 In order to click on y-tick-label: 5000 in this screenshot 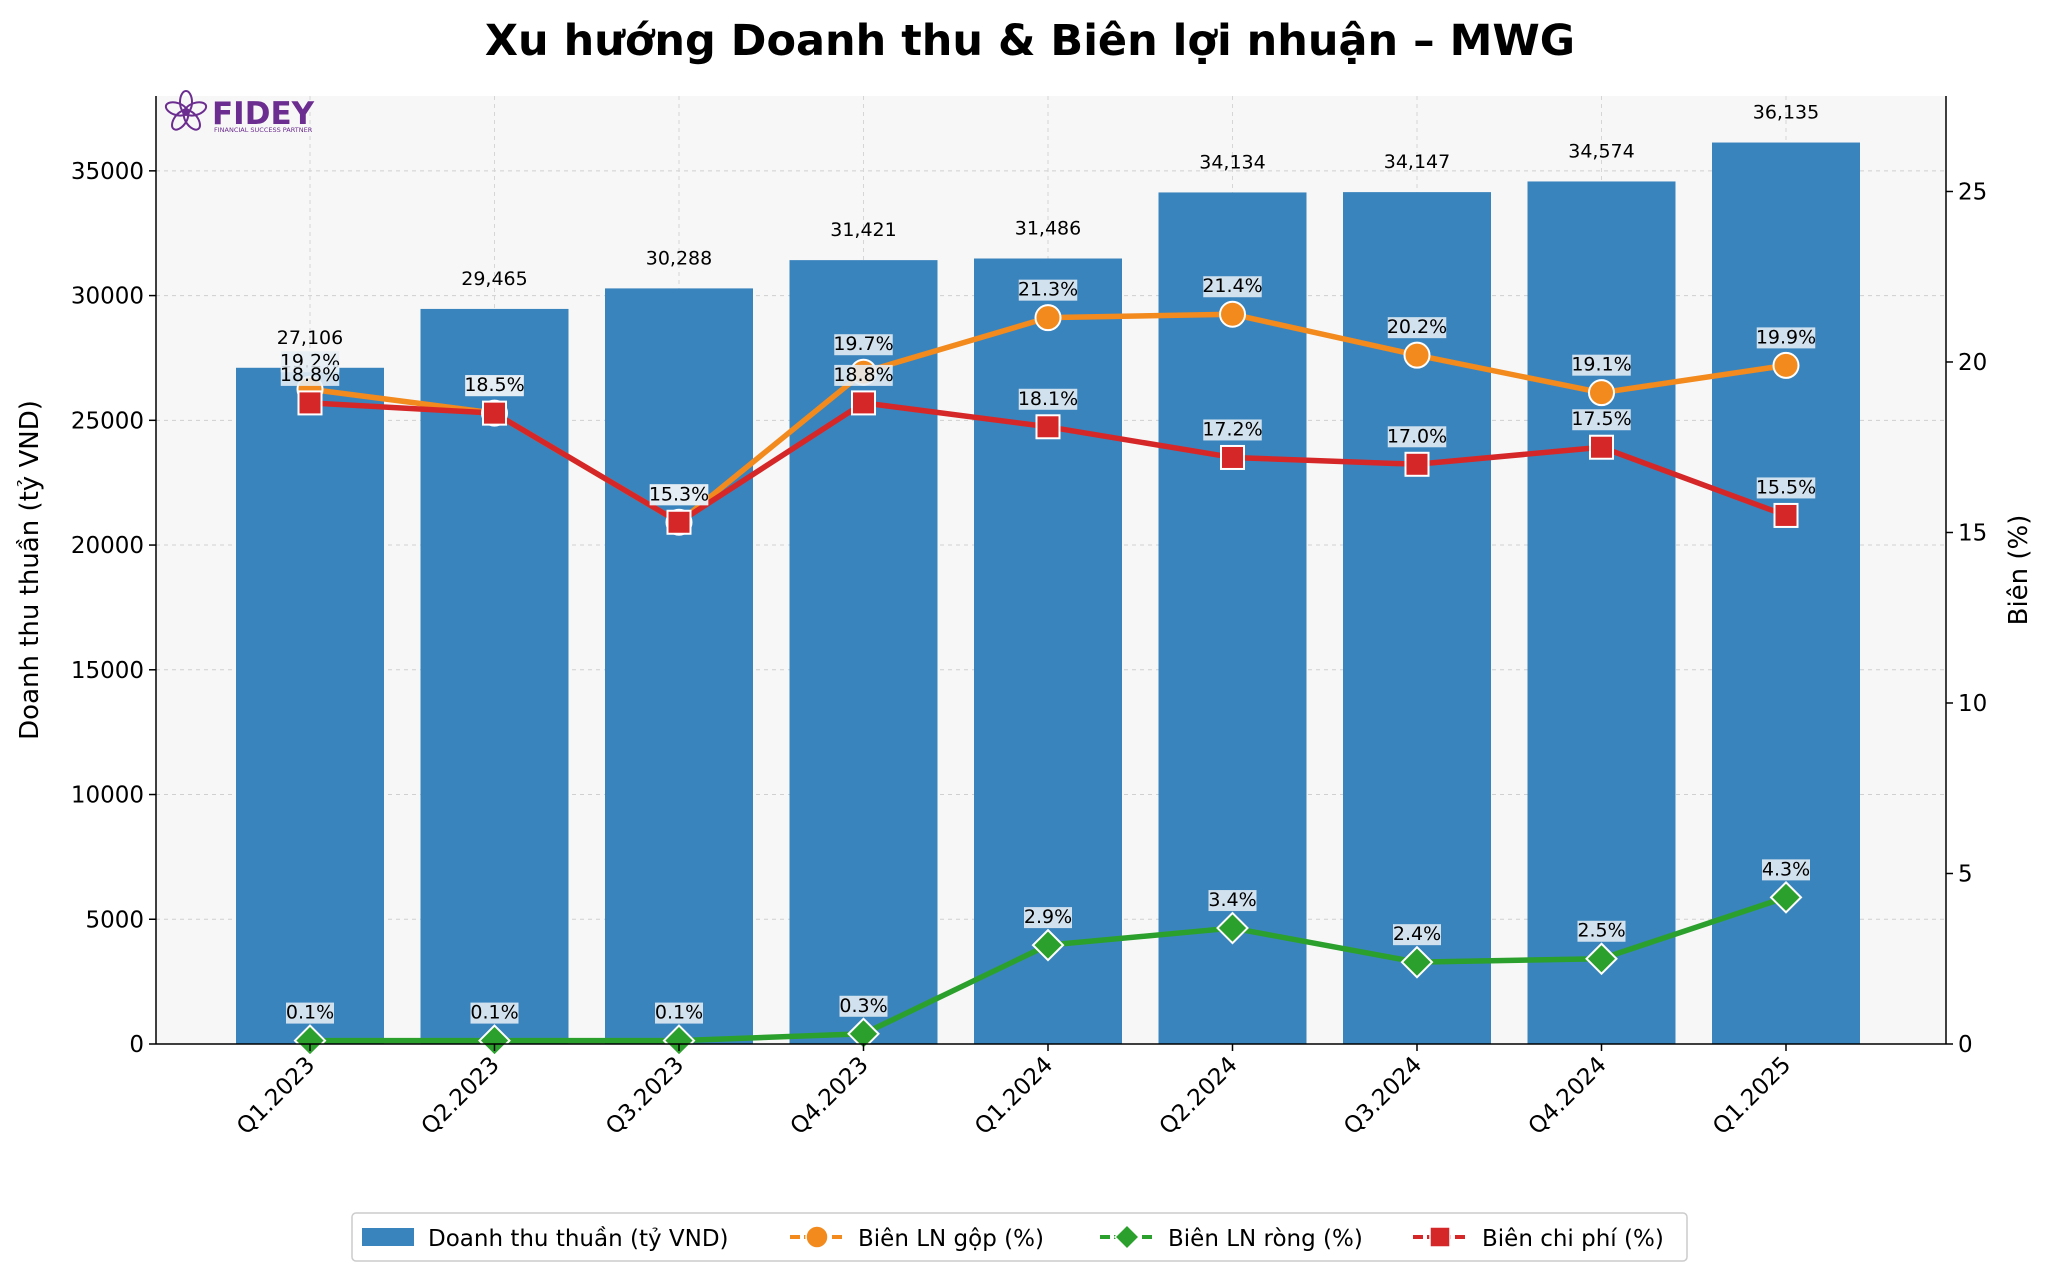, I will do `click(114, 920)`.